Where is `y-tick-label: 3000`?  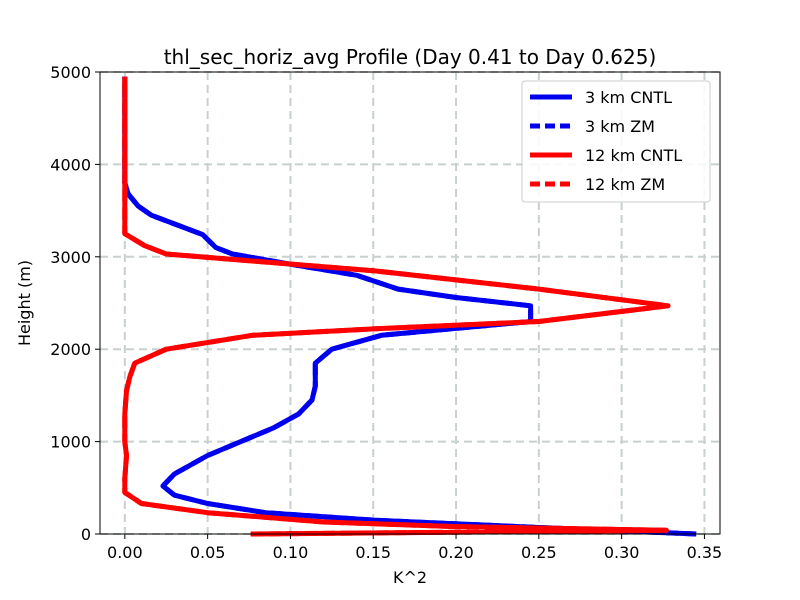
y-tick-label: 3000 is located at coordinates (70, 257).